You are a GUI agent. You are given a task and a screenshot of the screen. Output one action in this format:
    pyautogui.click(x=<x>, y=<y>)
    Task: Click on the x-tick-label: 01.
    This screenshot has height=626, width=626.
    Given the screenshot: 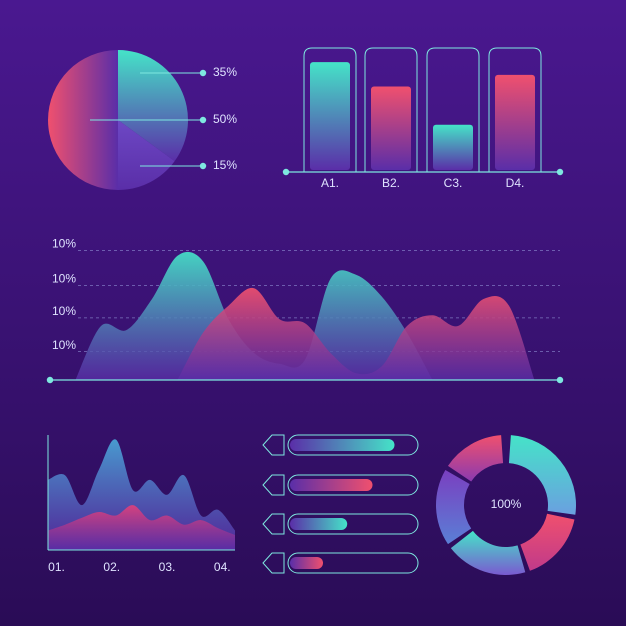 What is the action you would take?
    pyautogui.click(x=56, y=567)
    